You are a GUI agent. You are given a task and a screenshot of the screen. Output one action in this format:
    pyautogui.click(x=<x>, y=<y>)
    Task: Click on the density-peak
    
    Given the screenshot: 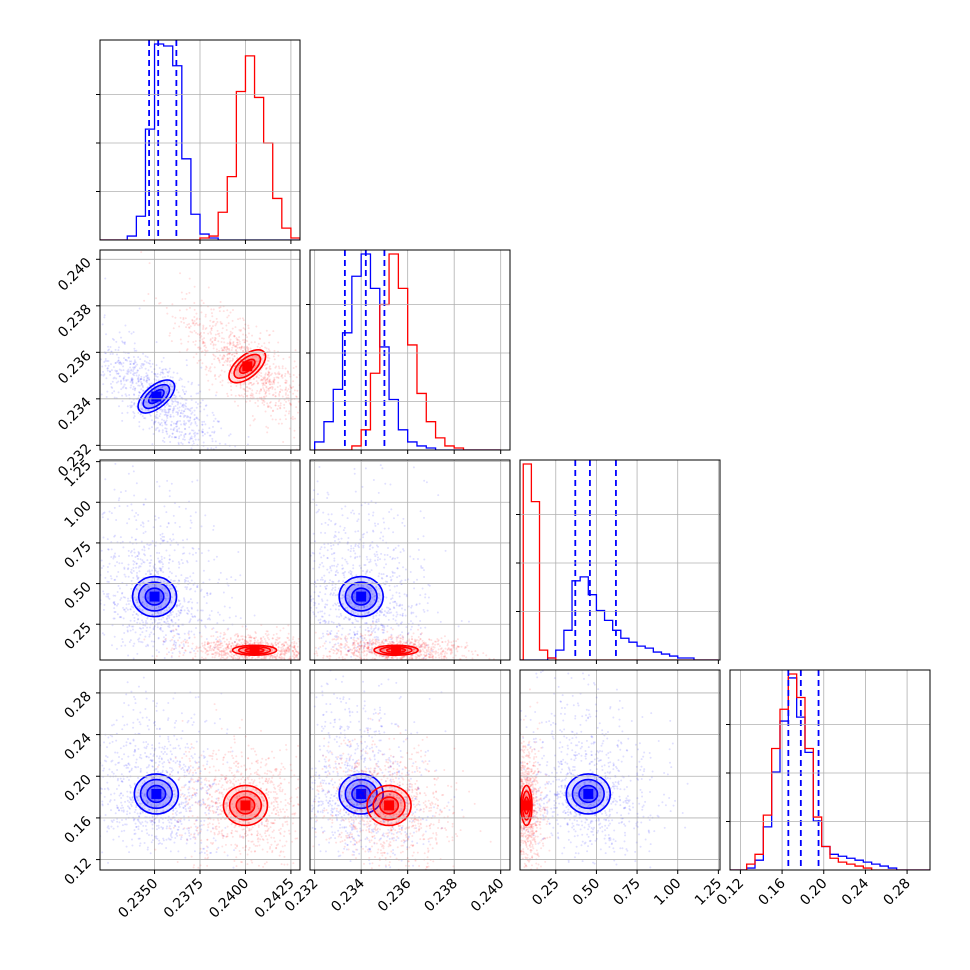 What is the action you would take?
    pyautogui.click(x=247, y=366)
    